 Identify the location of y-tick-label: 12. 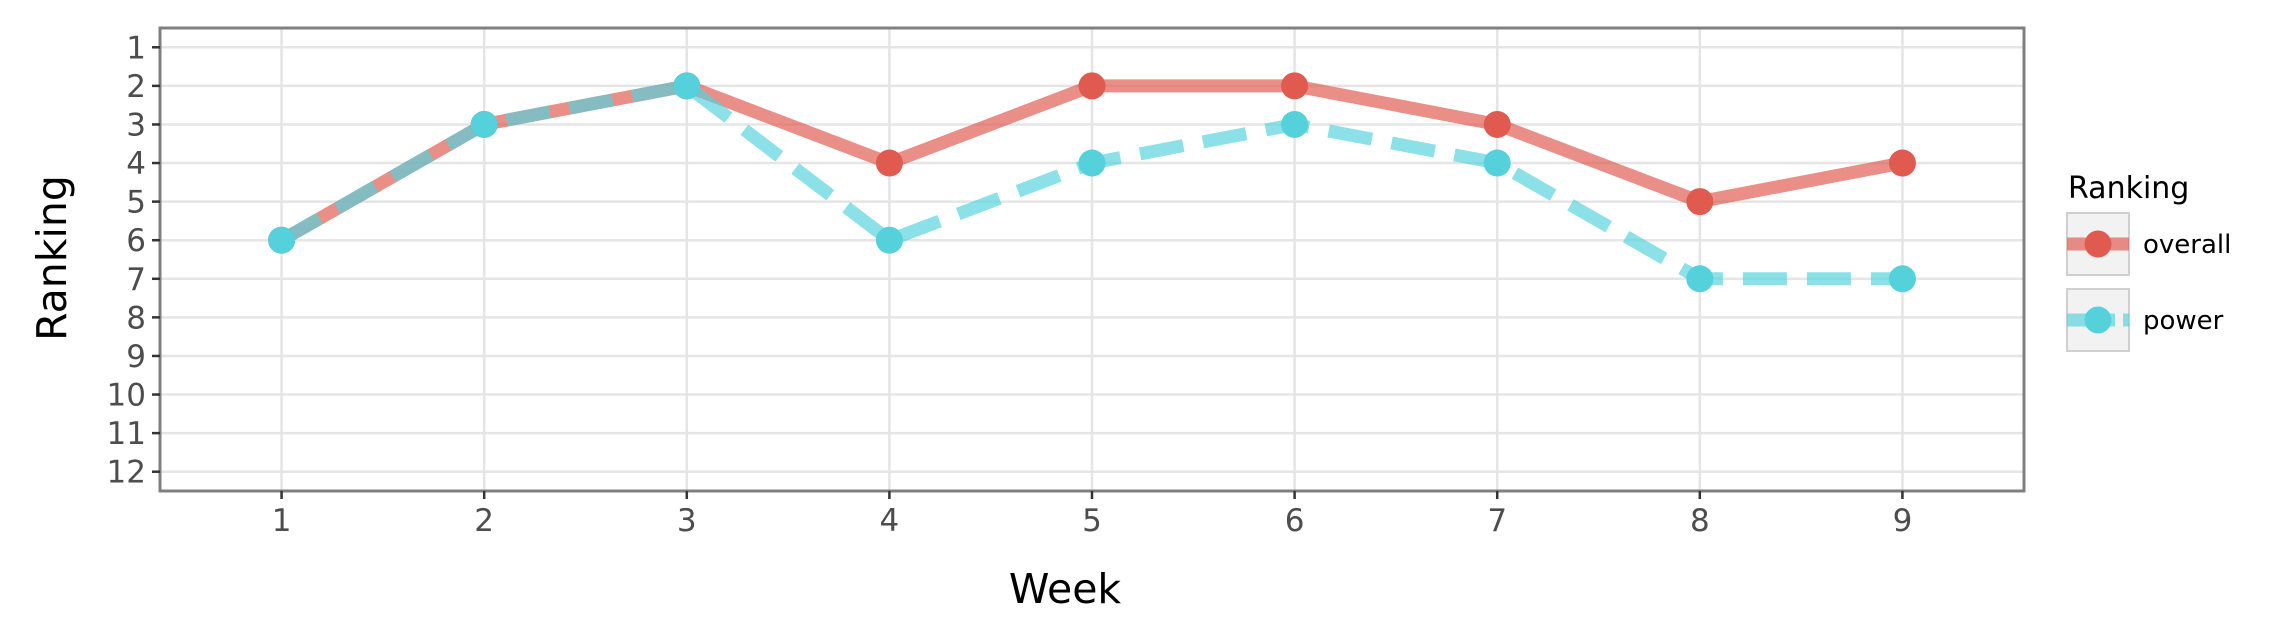
(126, 473).